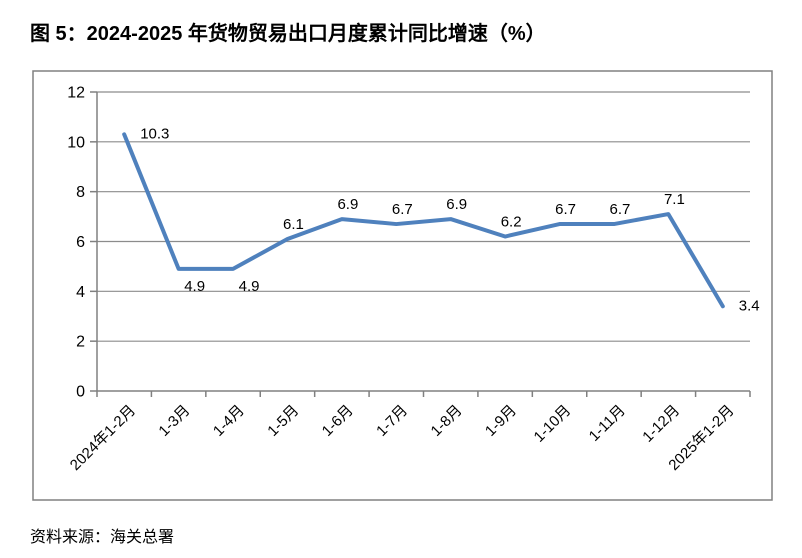 The image size is (802, 558). What do you see at coordinates (293, 224) in the screenshot?
I see `data-label: 6.1` at bounding box center [293, 224].